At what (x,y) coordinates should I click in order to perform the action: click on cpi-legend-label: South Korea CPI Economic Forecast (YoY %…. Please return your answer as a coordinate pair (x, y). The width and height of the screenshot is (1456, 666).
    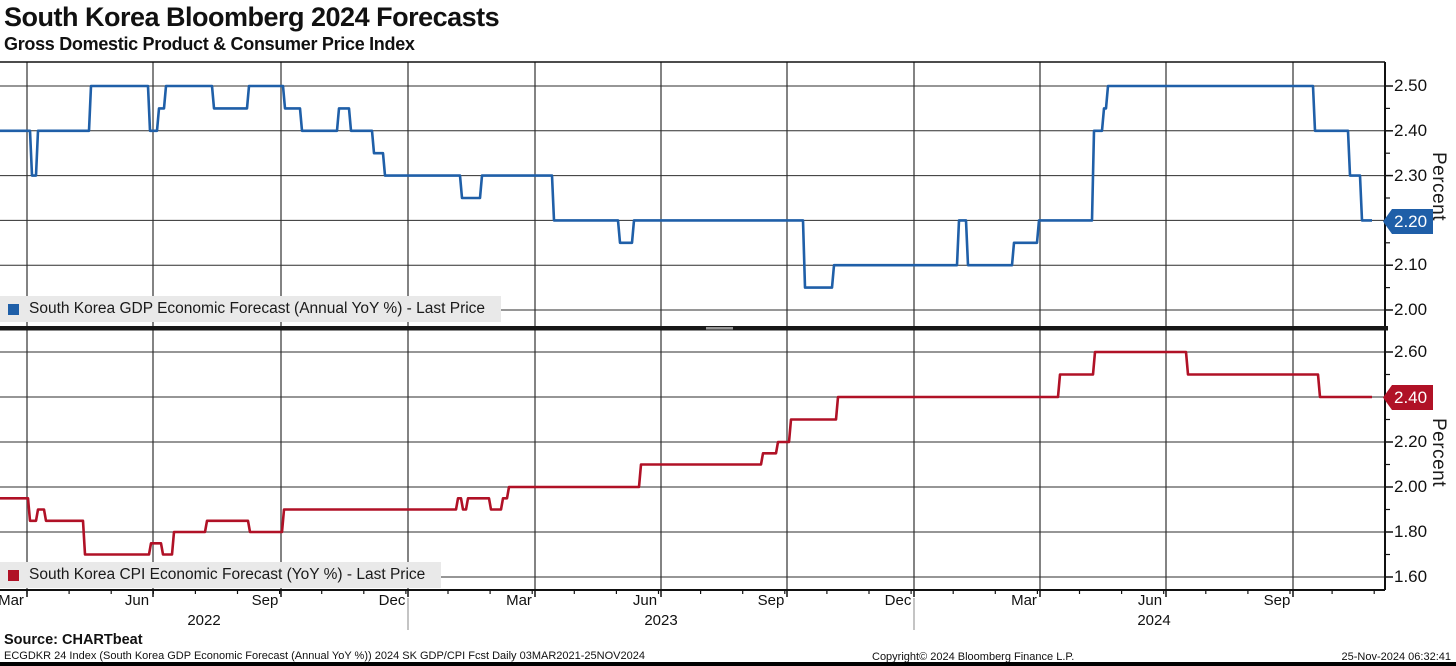
    Looking at the image, I should click on (227, 574).